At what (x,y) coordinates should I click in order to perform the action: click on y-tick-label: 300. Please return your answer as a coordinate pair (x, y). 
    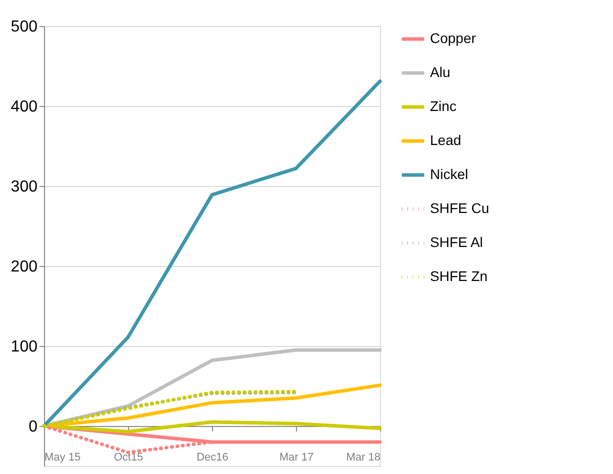
    Looking at the image, I should click on (24, 187).